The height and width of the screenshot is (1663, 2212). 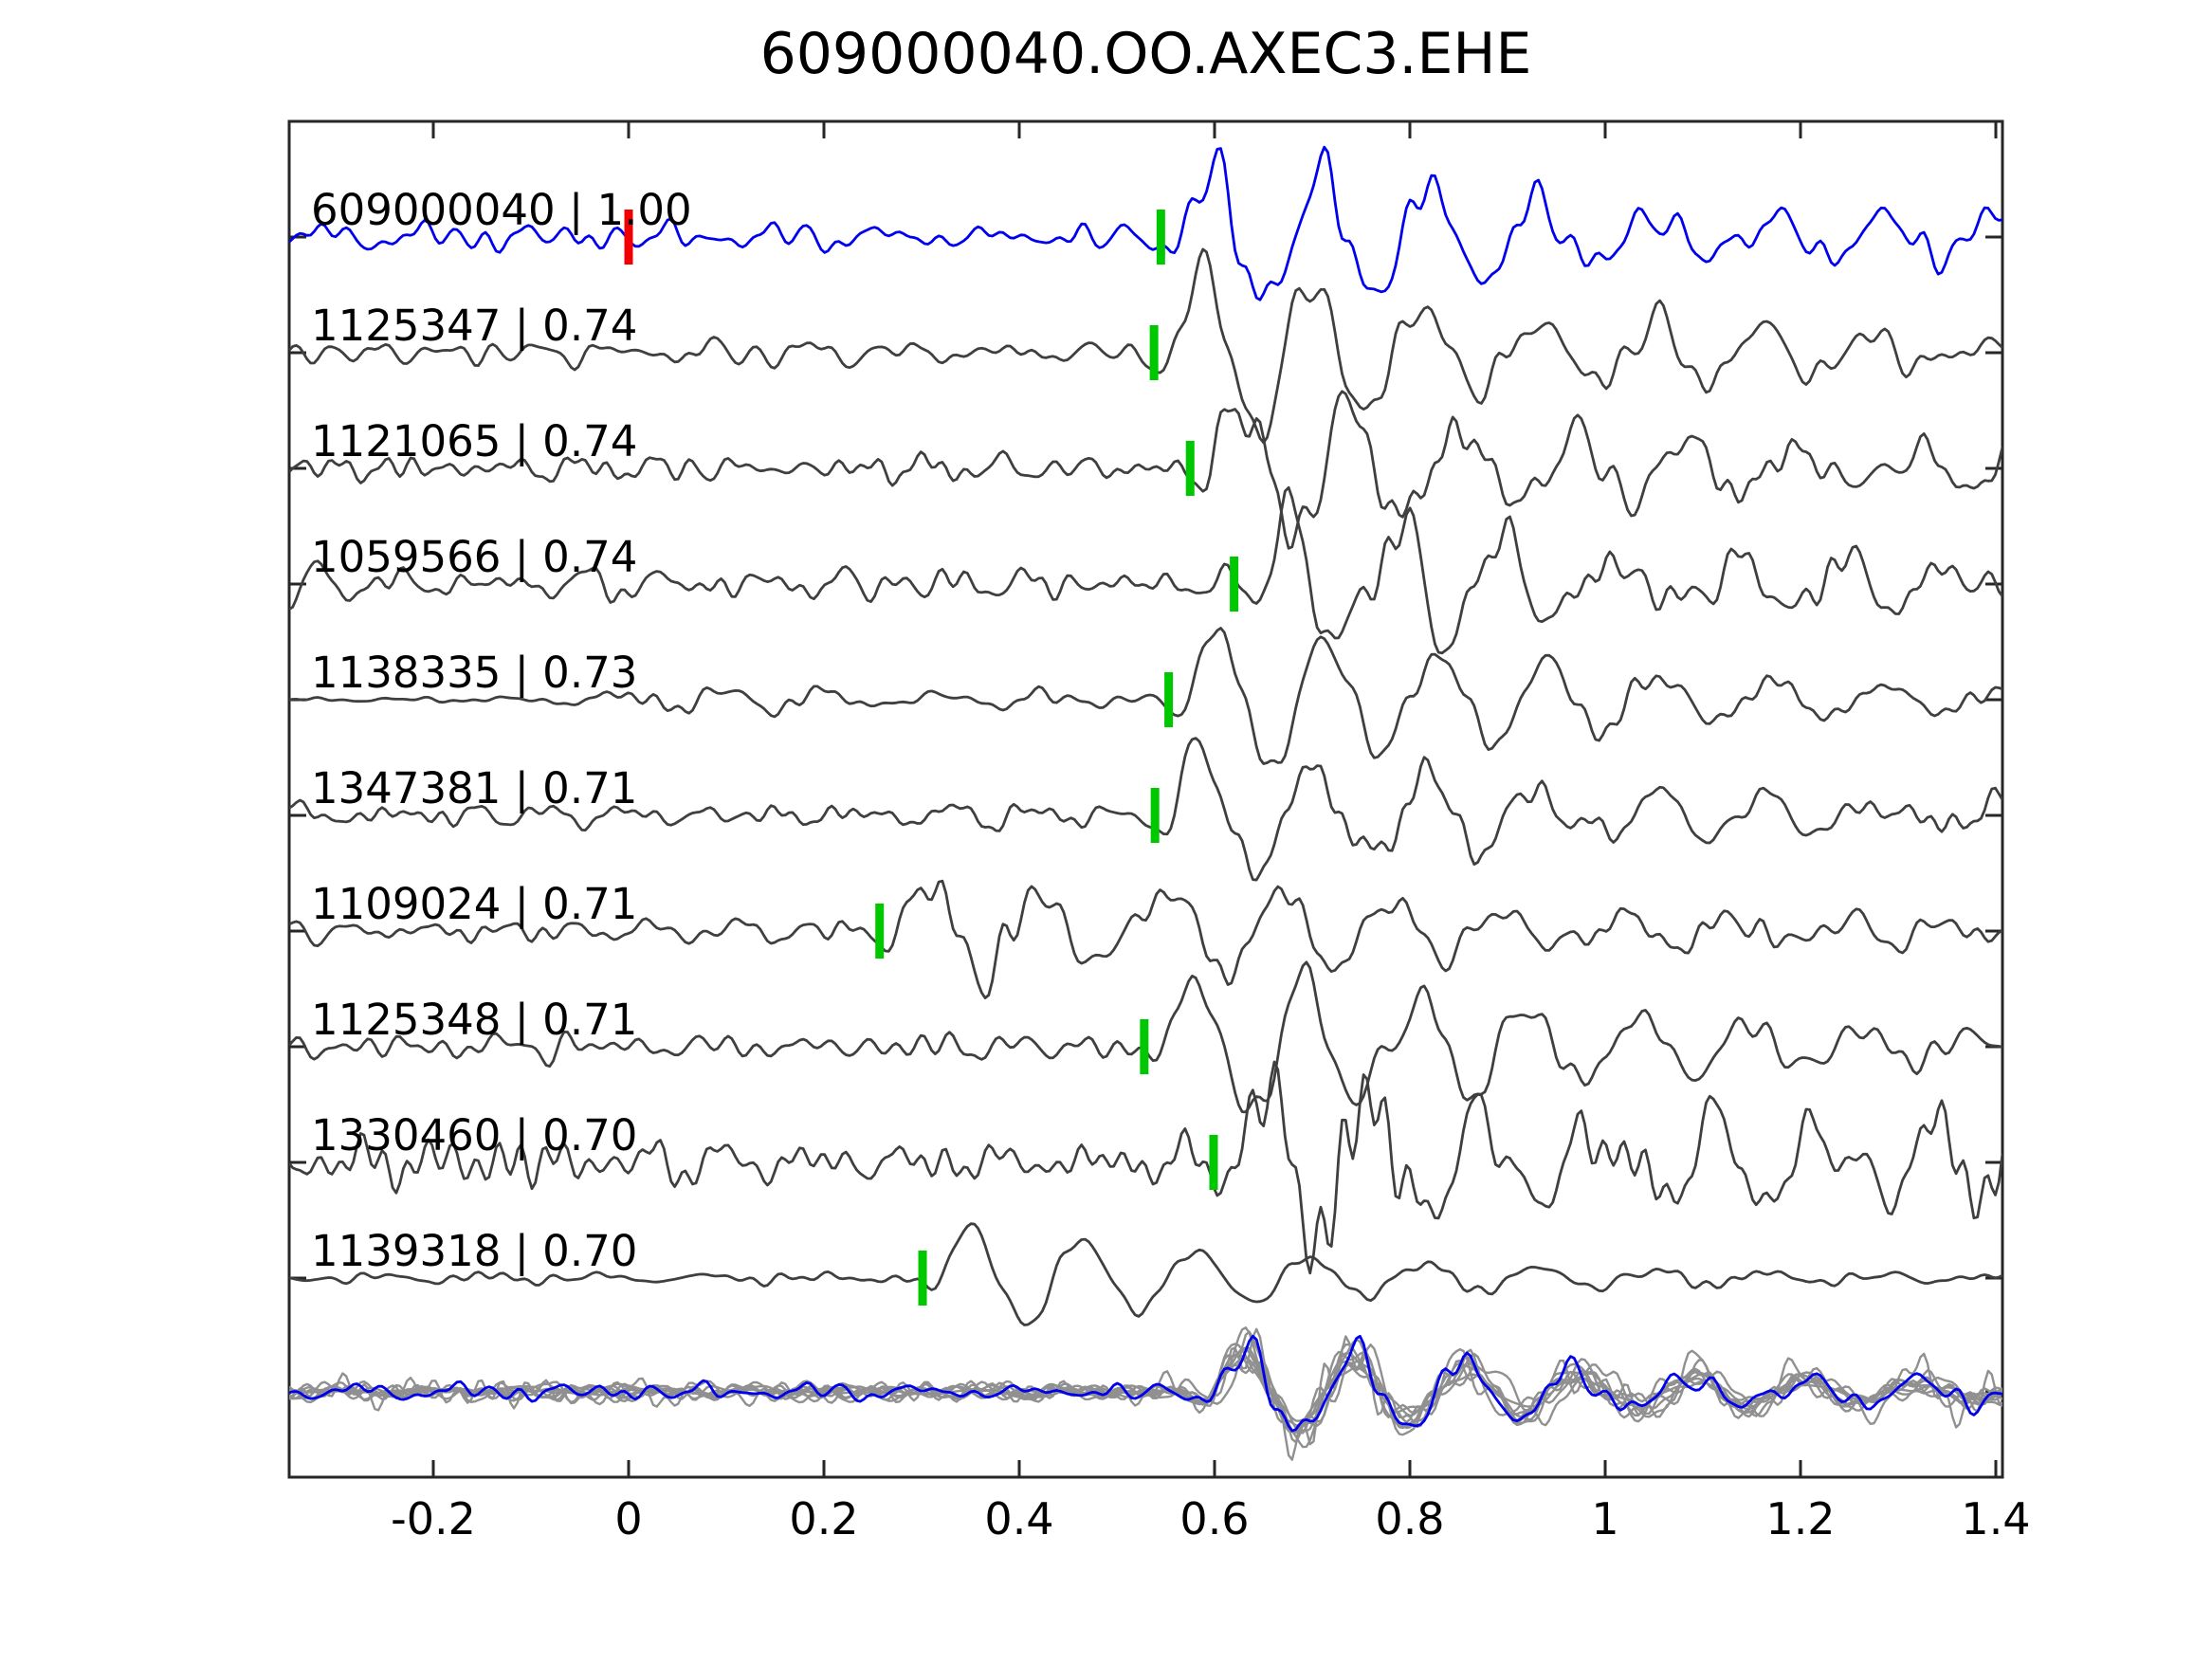 I want to click on overlay-group, so click(x=1145, y=1394).